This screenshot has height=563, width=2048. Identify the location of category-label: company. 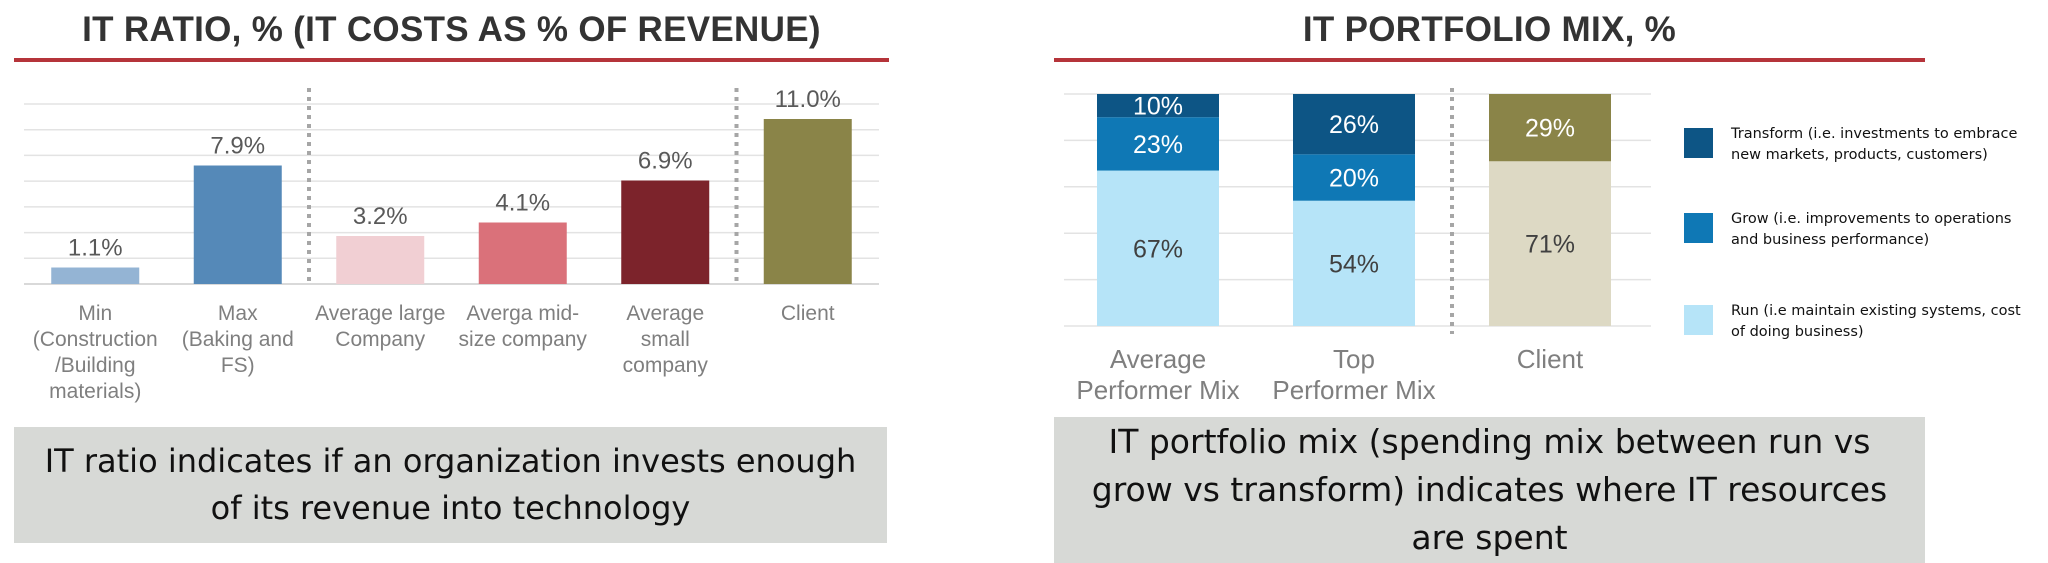
(666, 365).